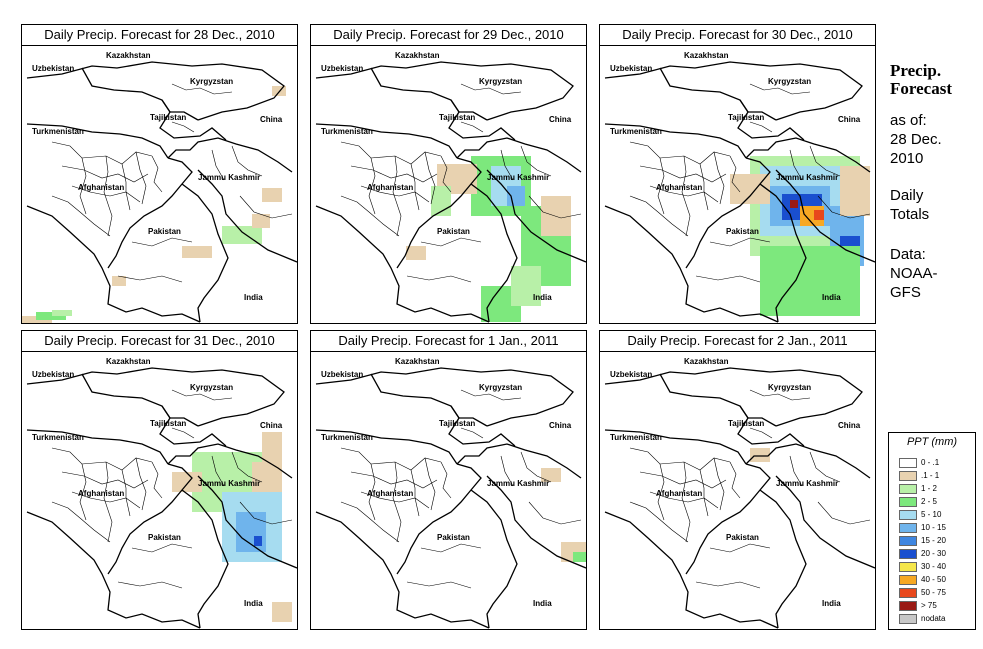  I want to click on totals-line-2: Totals, so click(910, 214).